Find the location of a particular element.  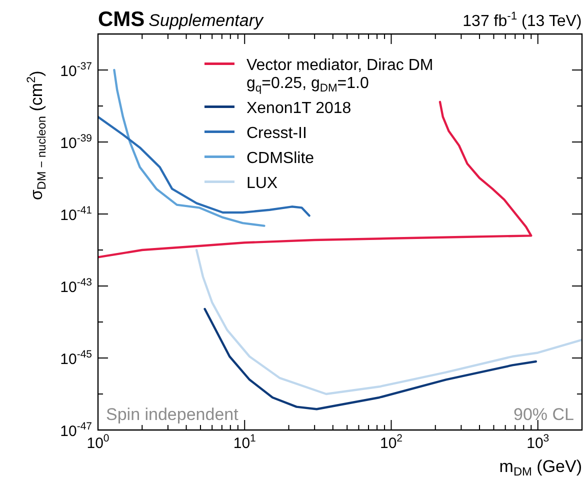

annotation: 90% CL is located at coordinates (544, 414).